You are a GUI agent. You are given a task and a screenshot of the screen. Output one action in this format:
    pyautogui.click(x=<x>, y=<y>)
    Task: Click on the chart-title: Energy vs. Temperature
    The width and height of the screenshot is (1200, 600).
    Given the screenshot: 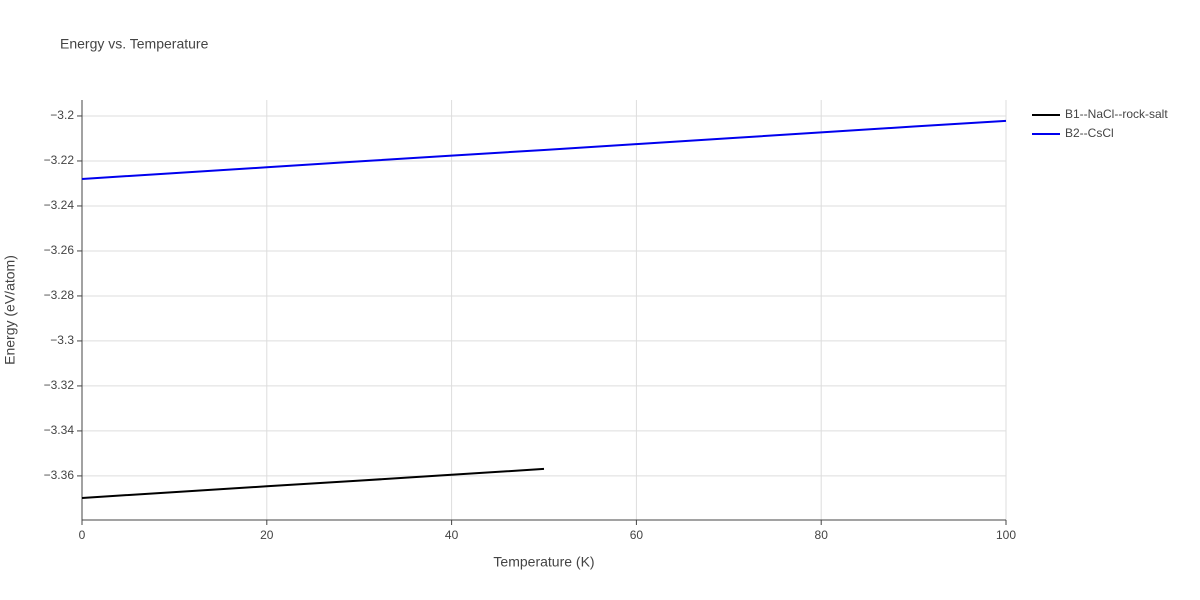 What is the action you would take?
    pyautogui.click(x=134, y=44)
    